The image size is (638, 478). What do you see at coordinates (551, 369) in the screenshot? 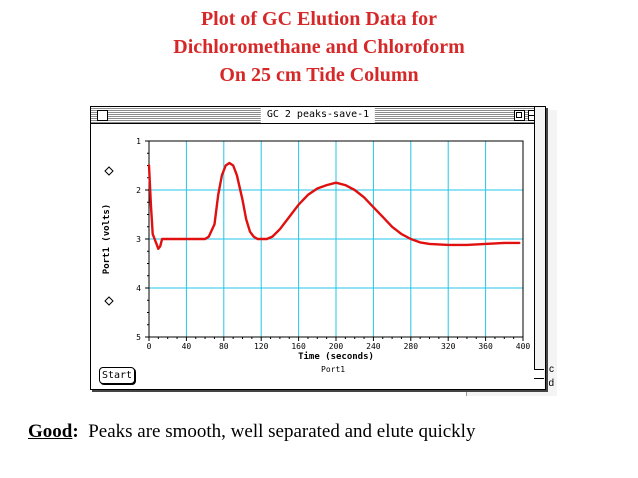
I see `background-window-text: c` at bounding box center [551, 369].